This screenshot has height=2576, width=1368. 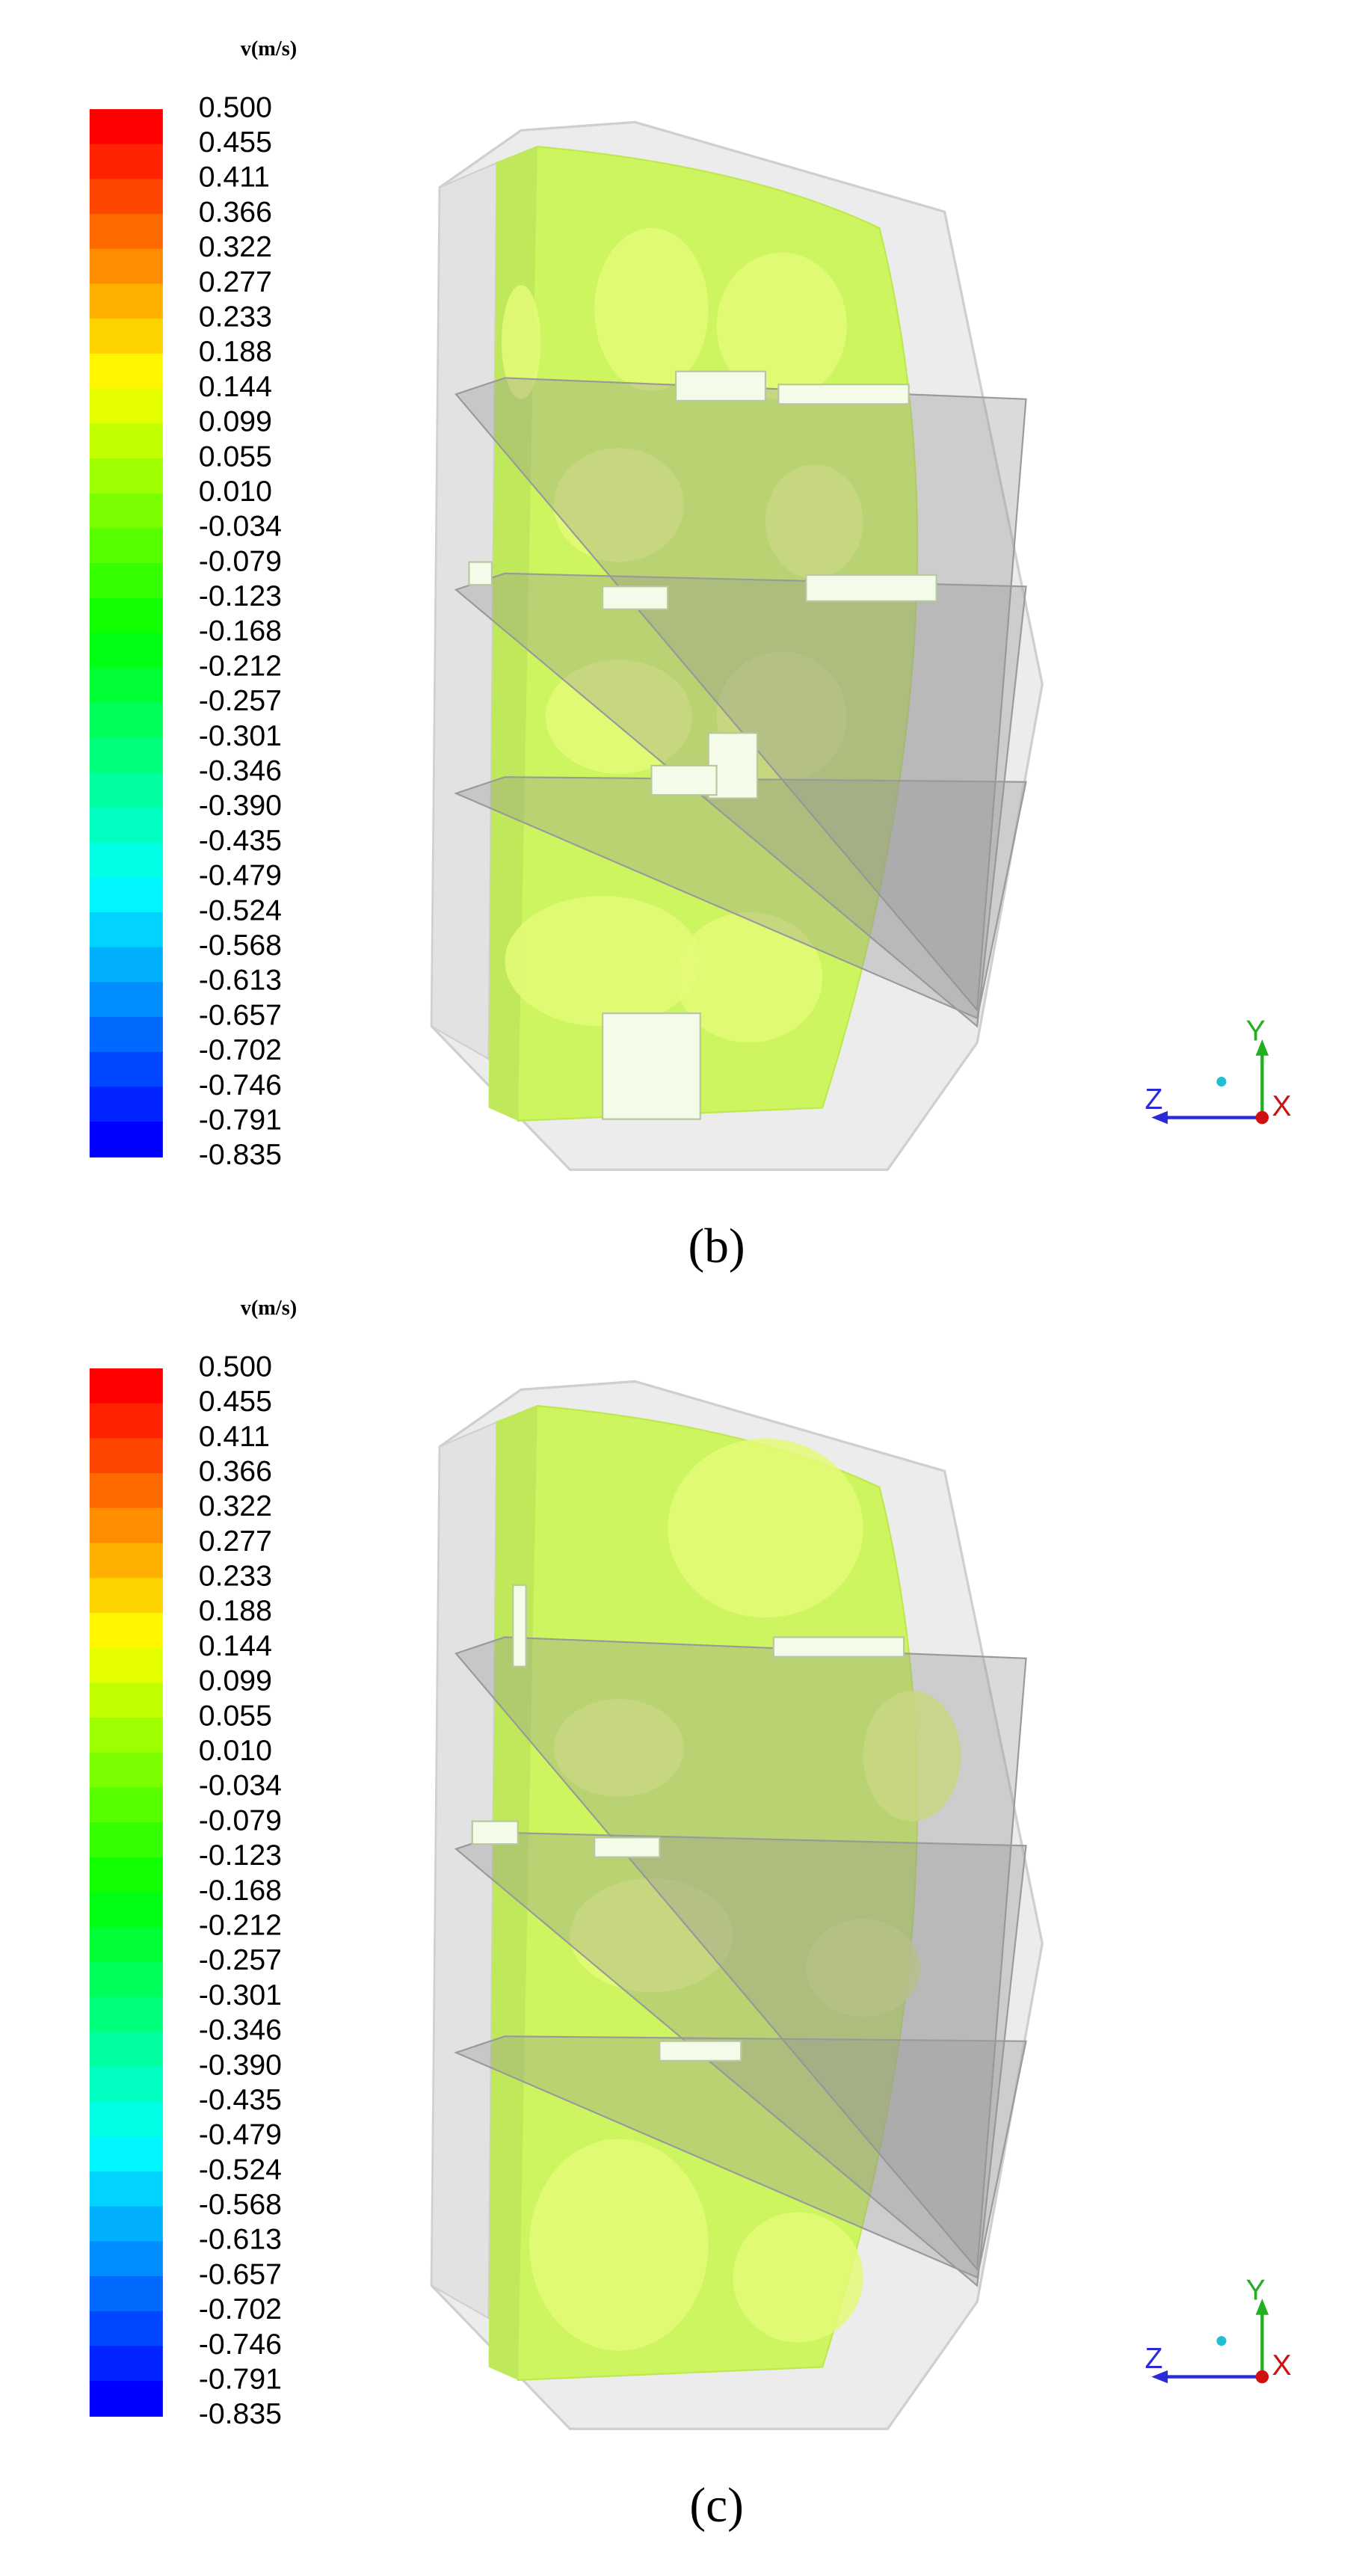 What do you see at coordinates (241, 1855) in the screenshot?
I see `legend-tick-label: -0.123` at bounding box center [241, 1855].